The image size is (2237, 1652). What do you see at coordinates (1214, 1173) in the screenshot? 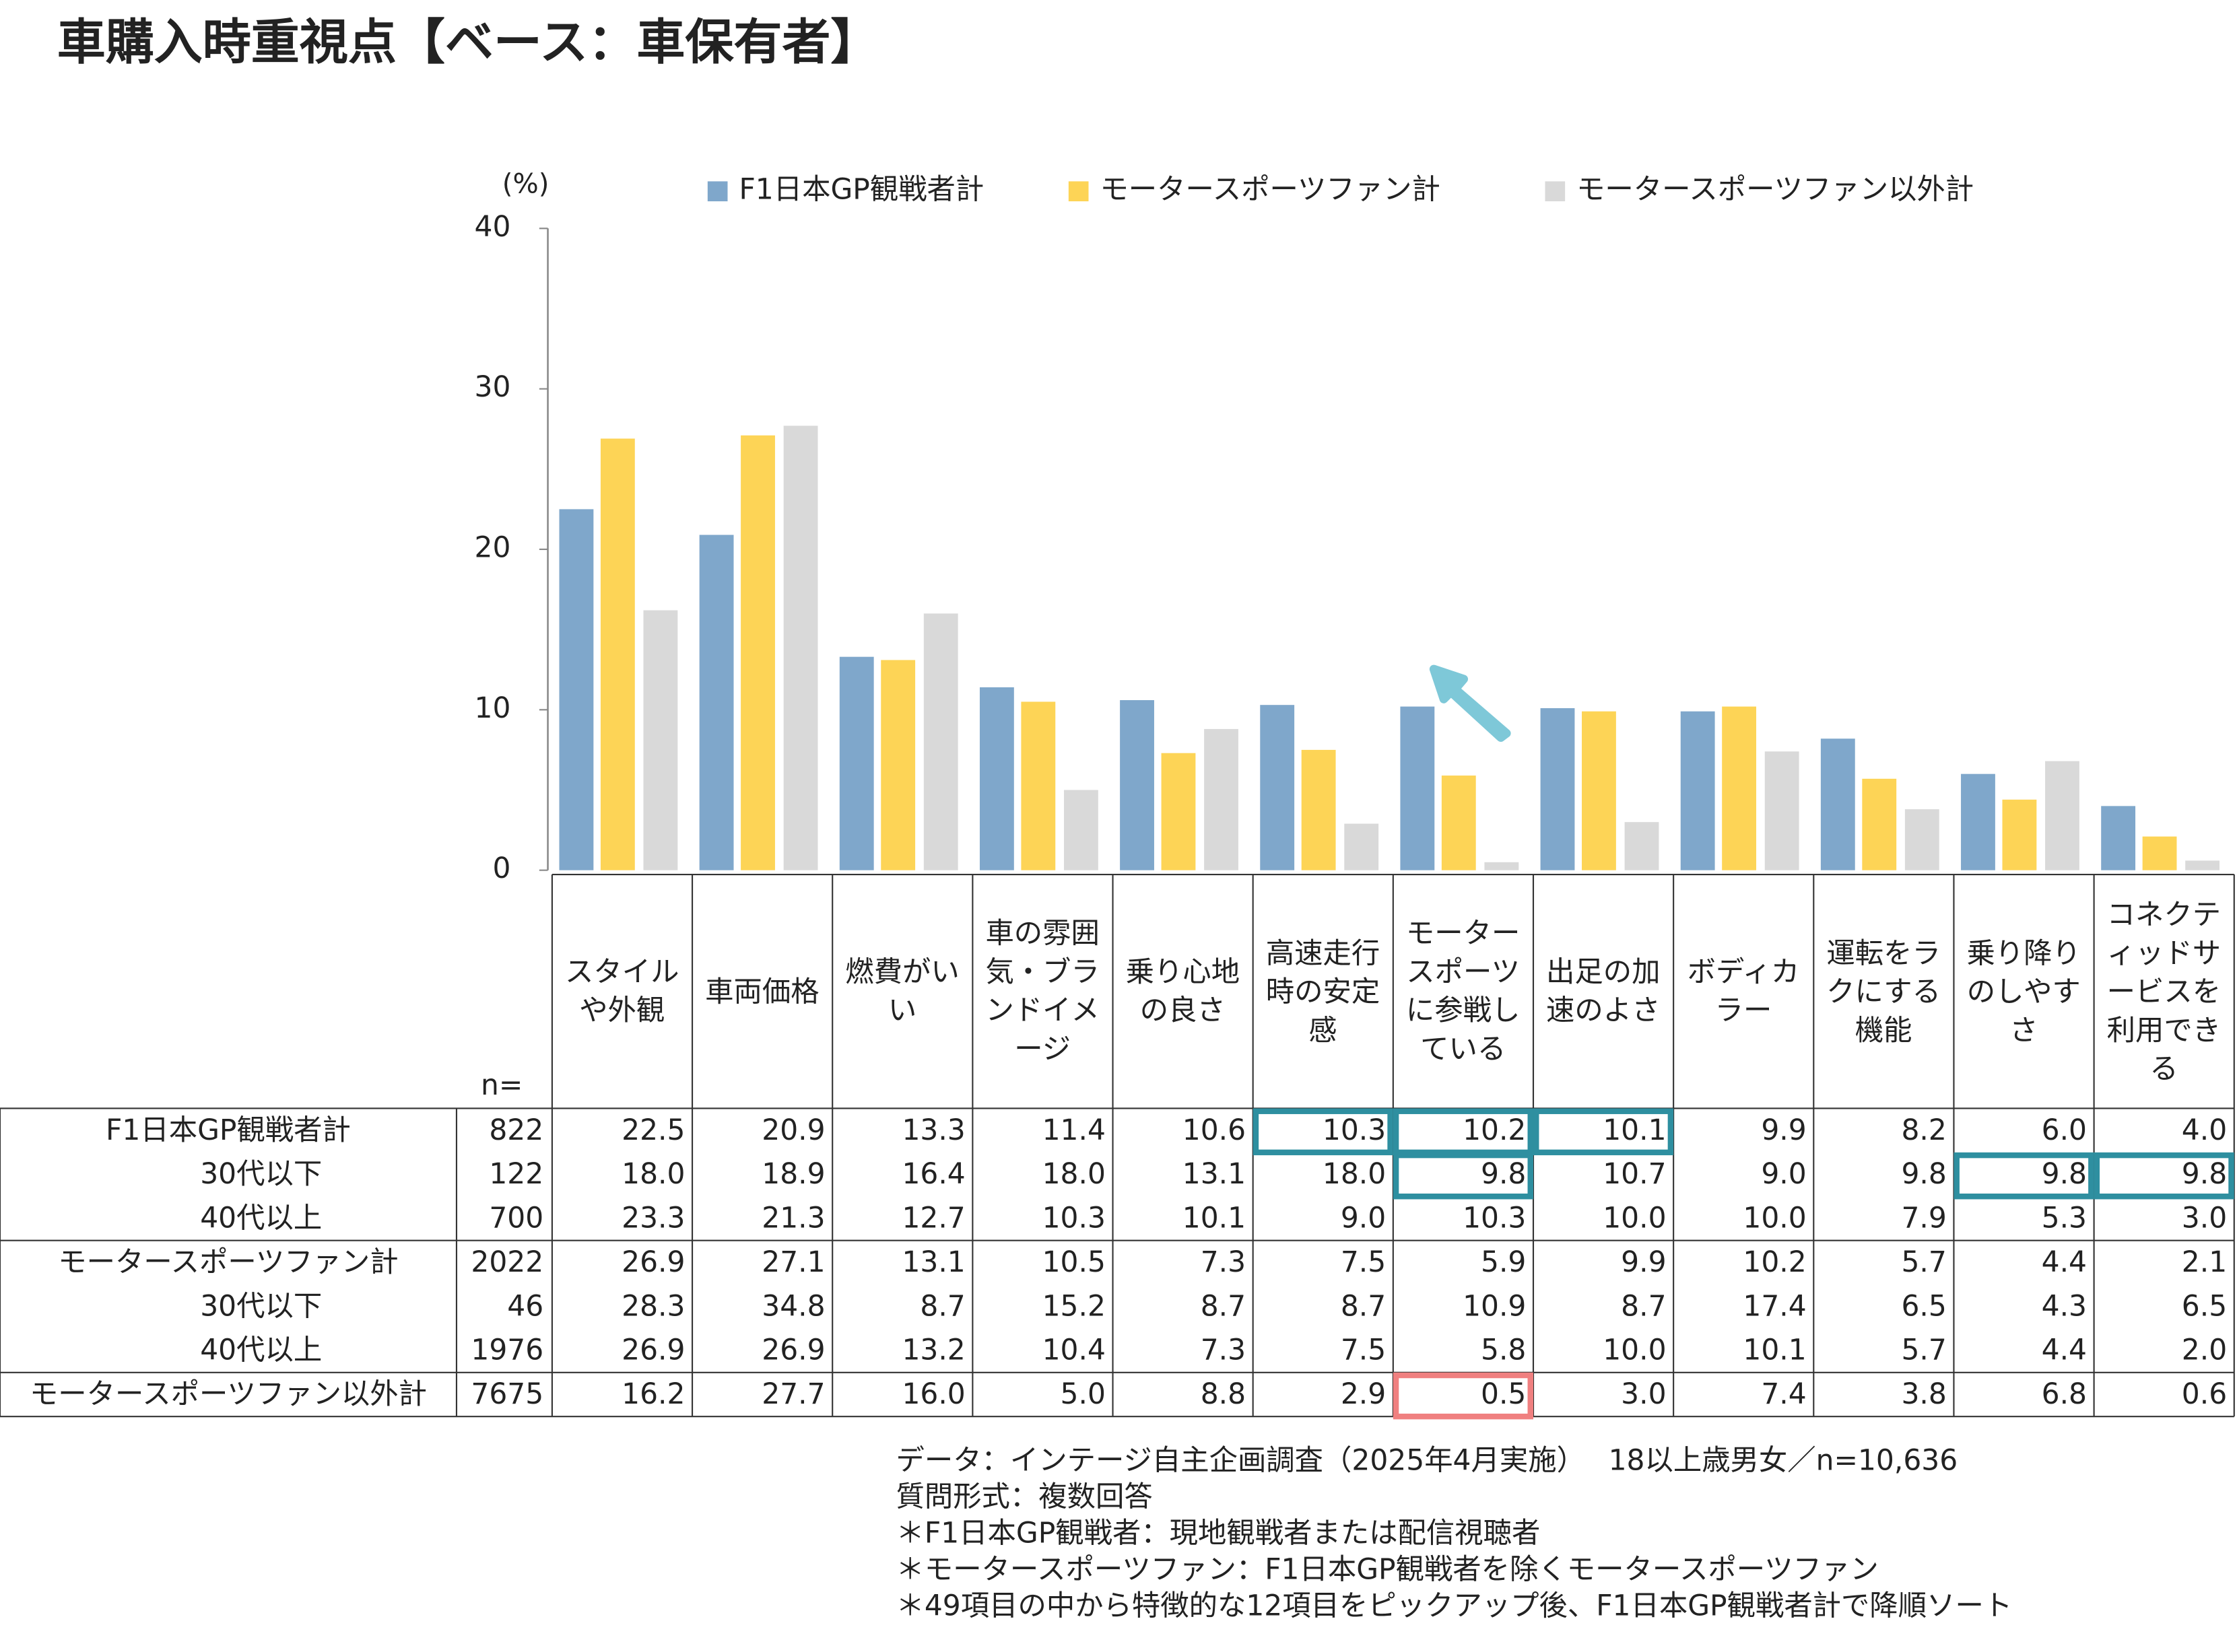
I see `table-cell: 13.1` at bounding box center [1214, 1173].